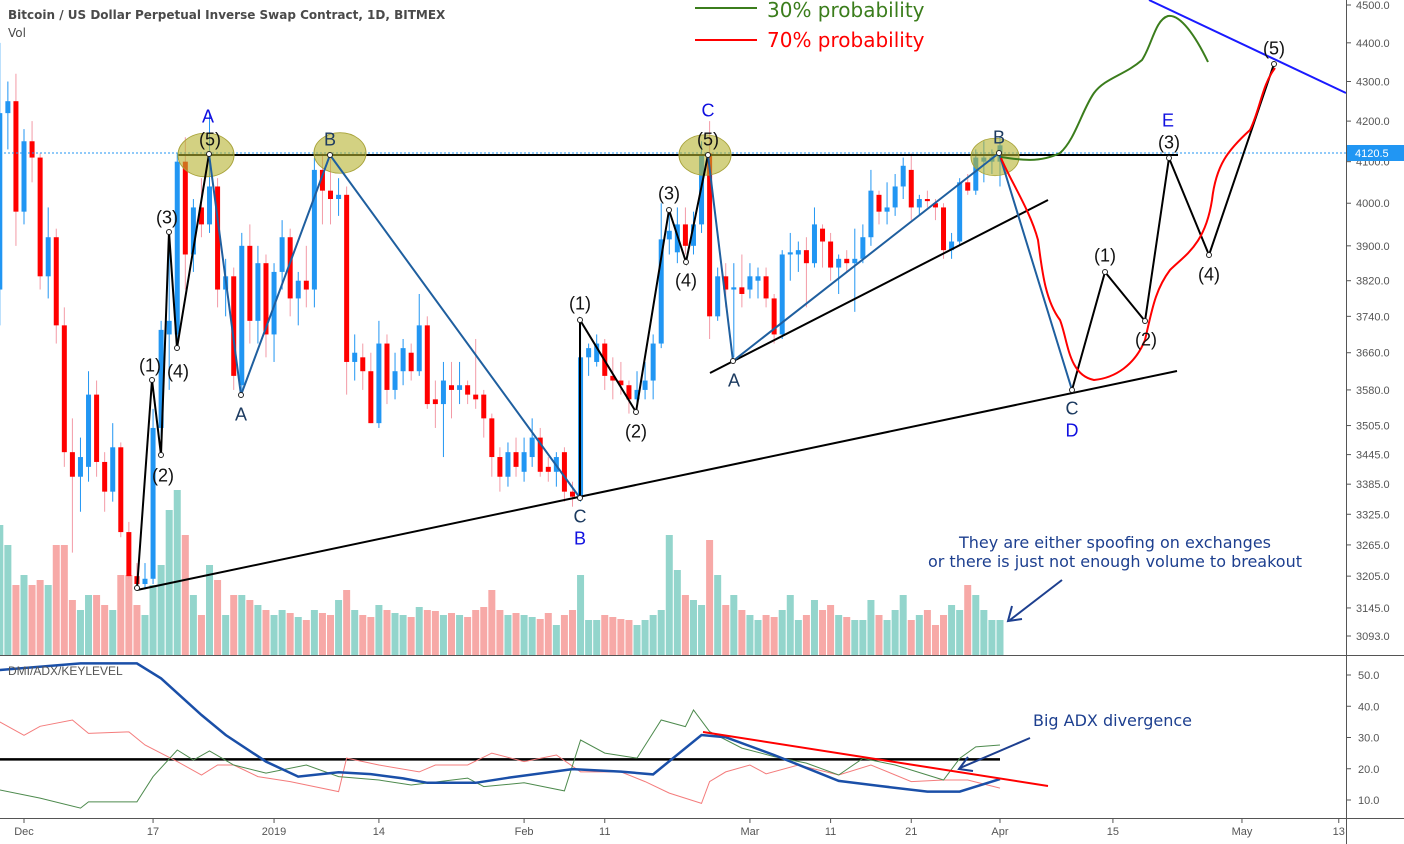  Describe the element at coordinates (1373, 485) in the screenshot. I see `price-tick-label: 3385.0` at that location.